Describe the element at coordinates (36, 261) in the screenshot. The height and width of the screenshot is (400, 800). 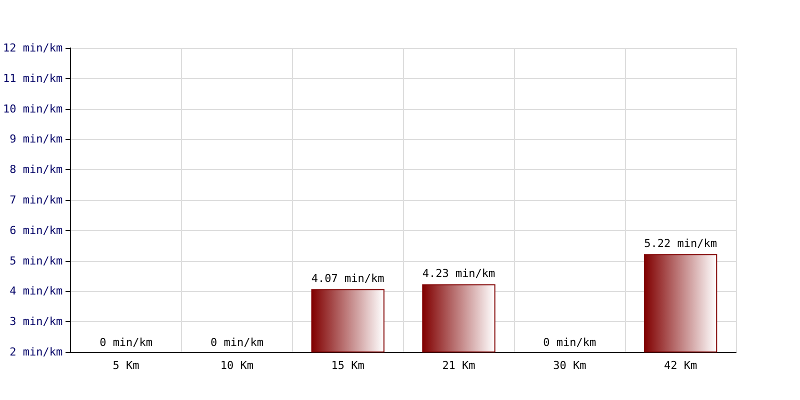
I see `y-tick-label: 5 min/km` at that location.